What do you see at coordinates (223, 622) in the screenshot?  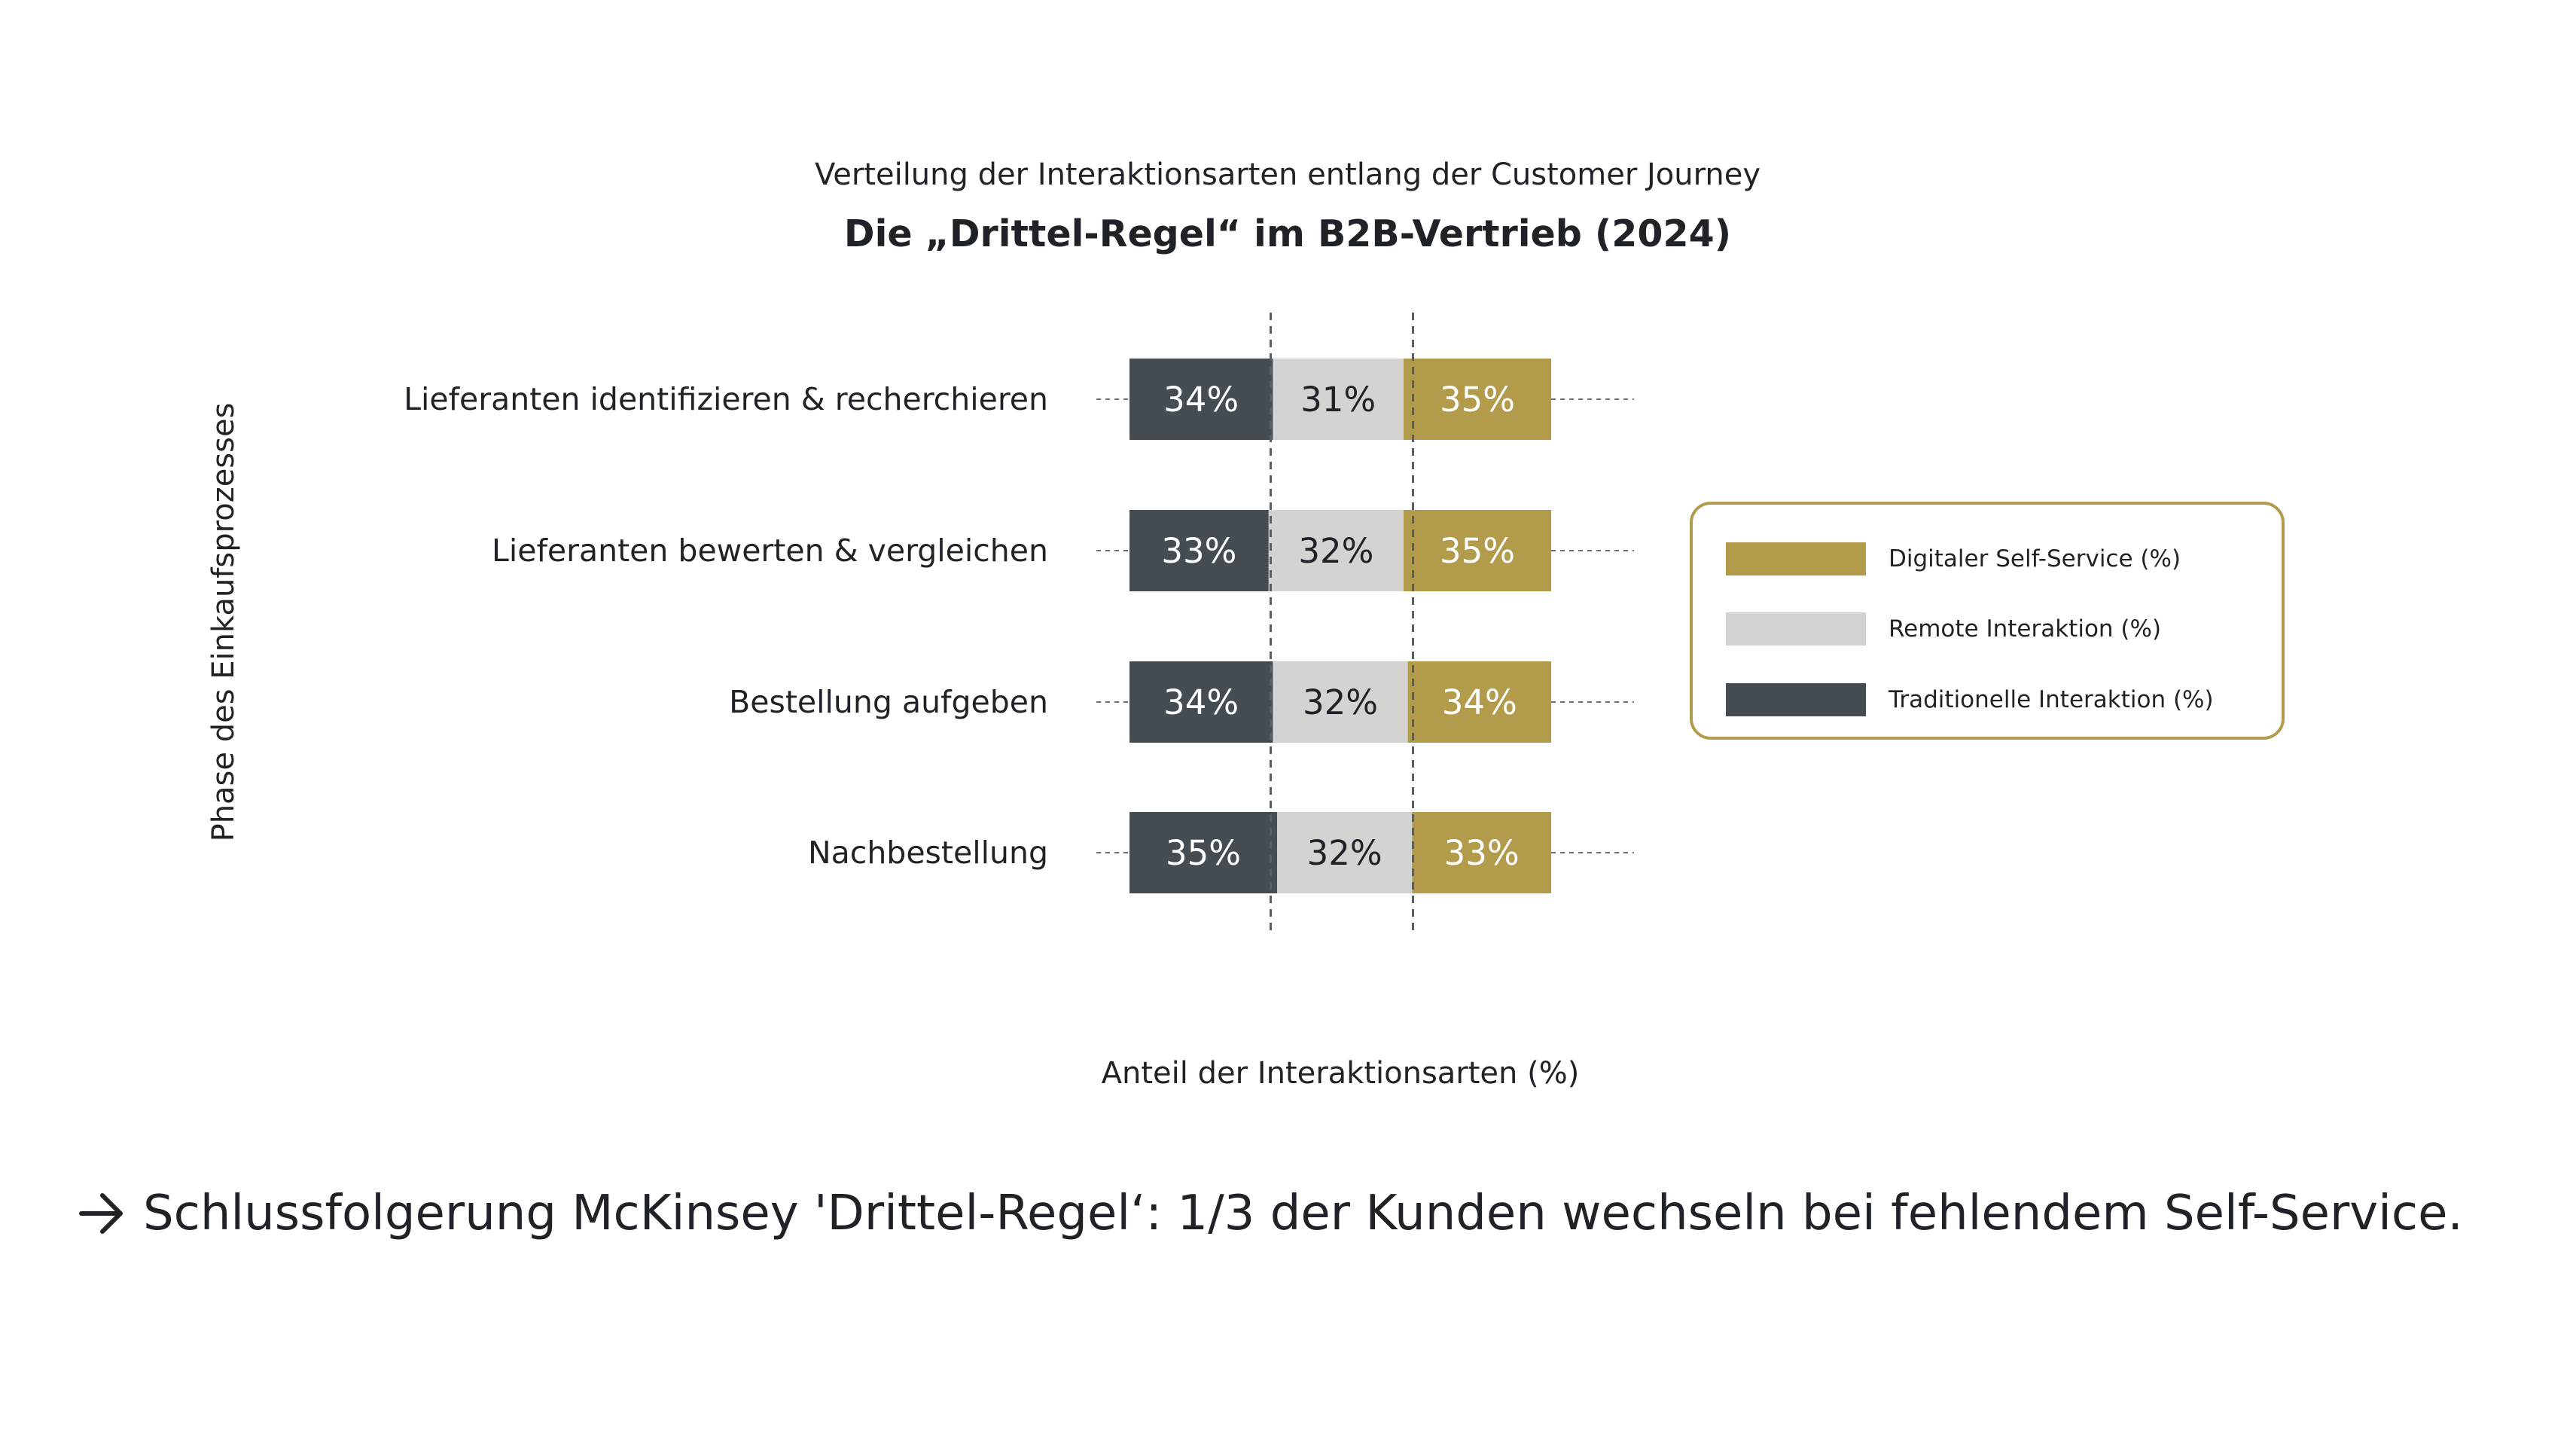 I see `y-axis-label: Phase des Einkaufsprozesses` at bounding box center [223, 622].